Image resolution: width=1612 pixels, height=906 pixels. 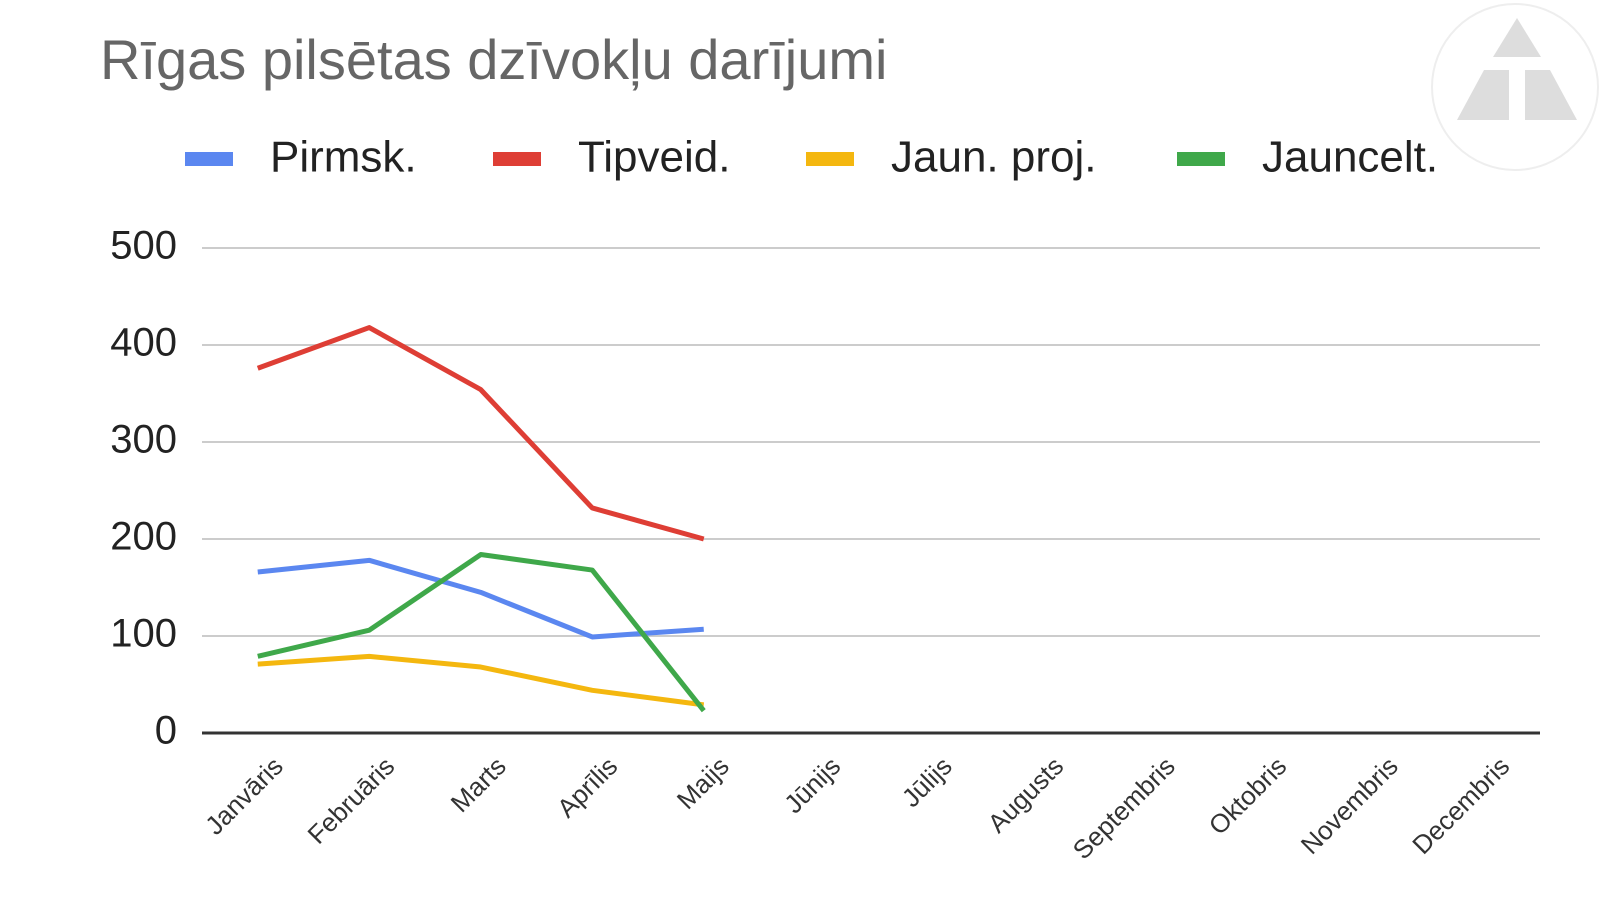 I want to click on legend-label: Jauncelt., so click(x=1350, y=157).